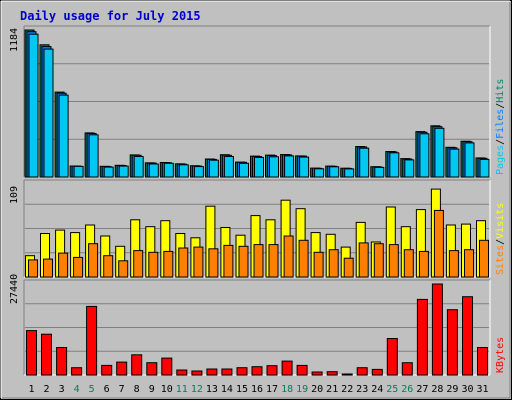 The width and height of the screenshot is (512, 405). What do you see at coordinates (392, 389) in the screenshot?
I see `x-tick-label: 25` at bounding box center [392, 389].